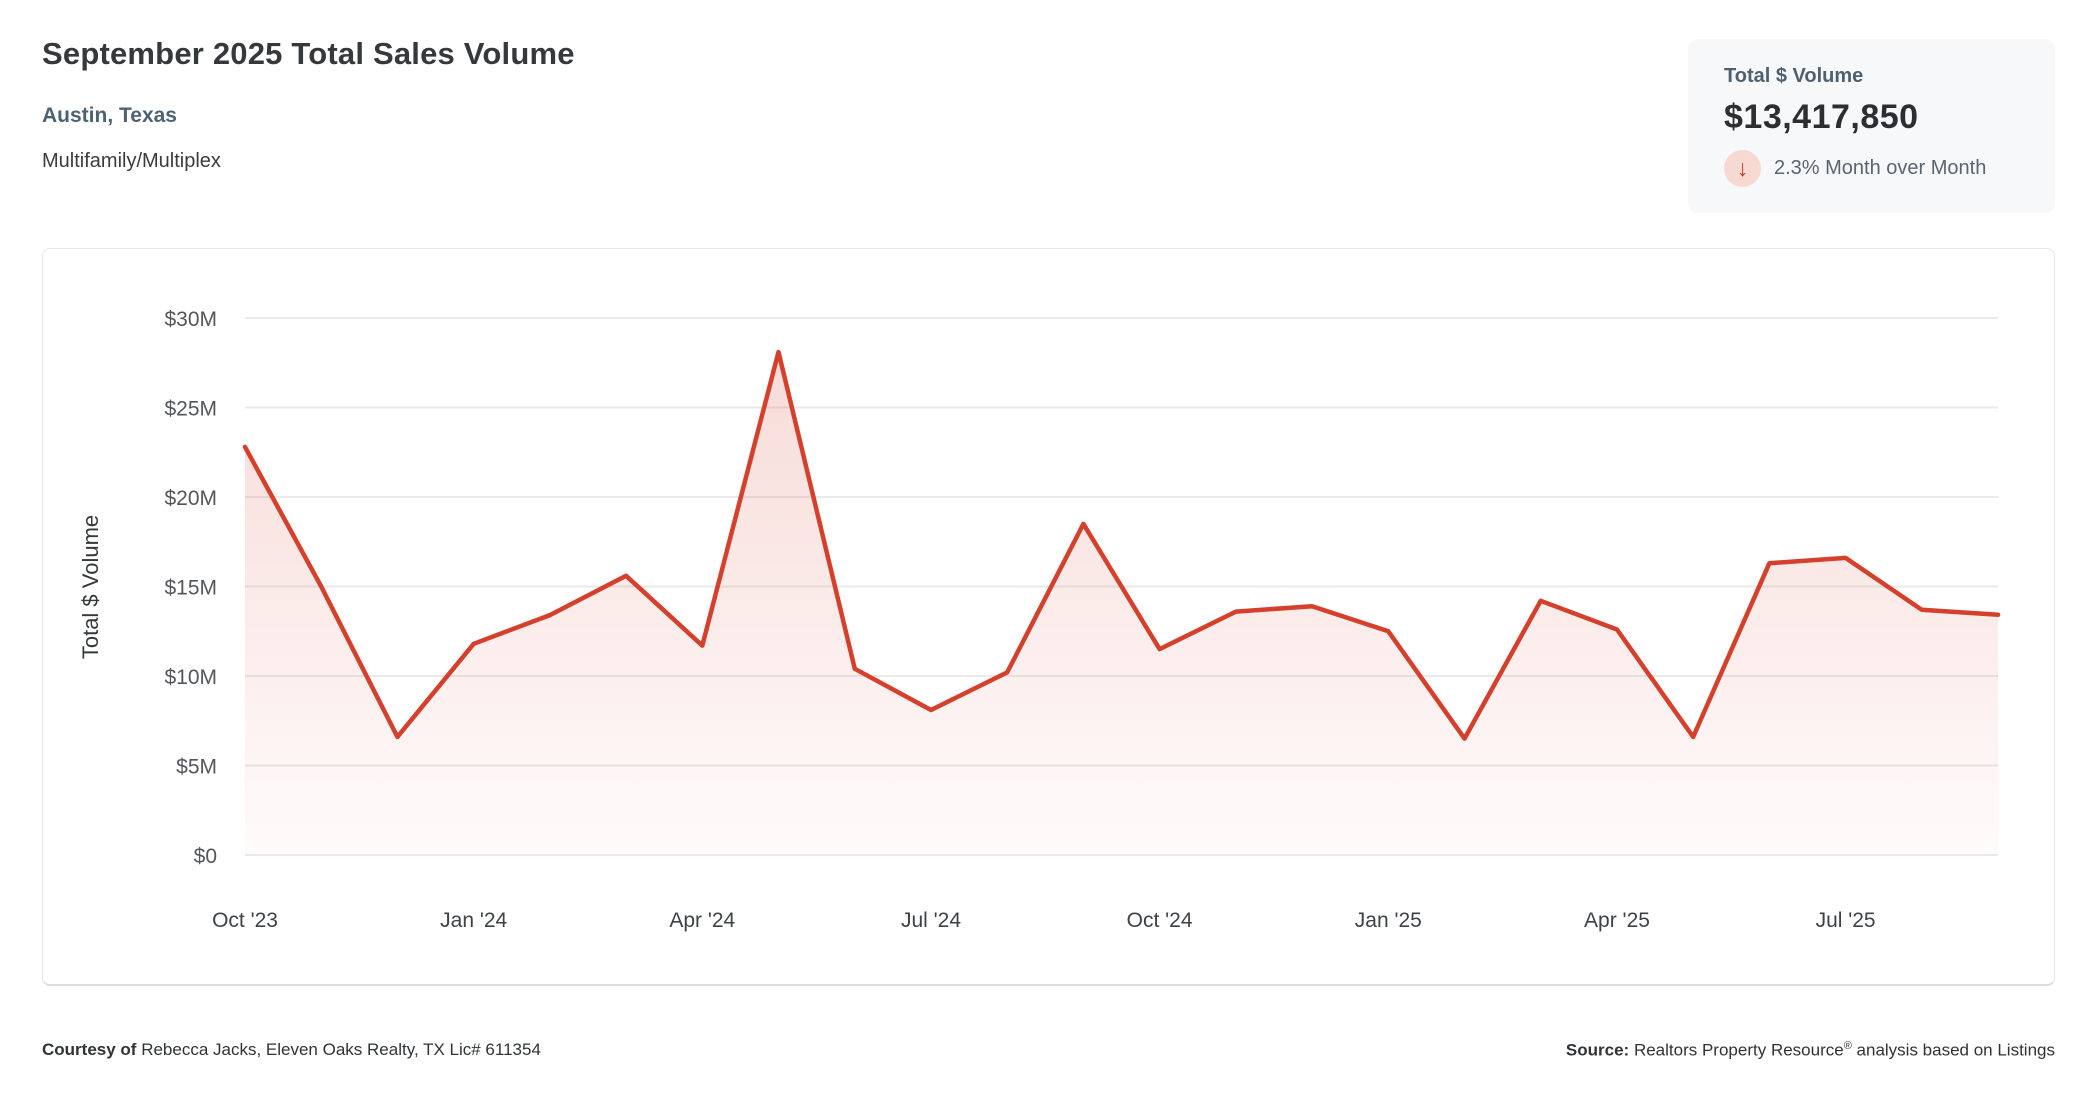 The image size is (2096, 1100). What do you see at coordinates (196, 767) in the screenshot?
I see `y-tick-label: $5M` at bounding box center [196, 767].